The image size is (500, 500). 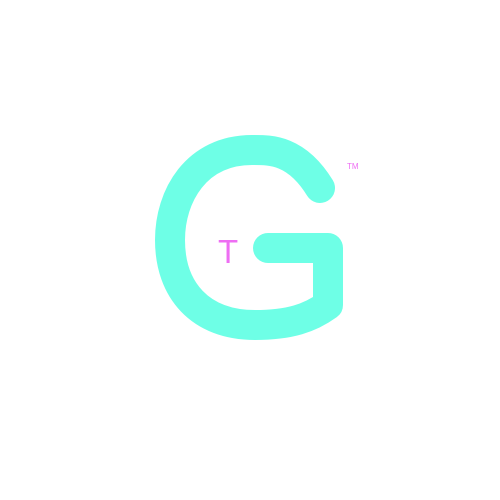 What do you see at coordinates (353, 166) in the screenshot?
I see `trademark-symbol: TM` at bounding box center [353, 166].